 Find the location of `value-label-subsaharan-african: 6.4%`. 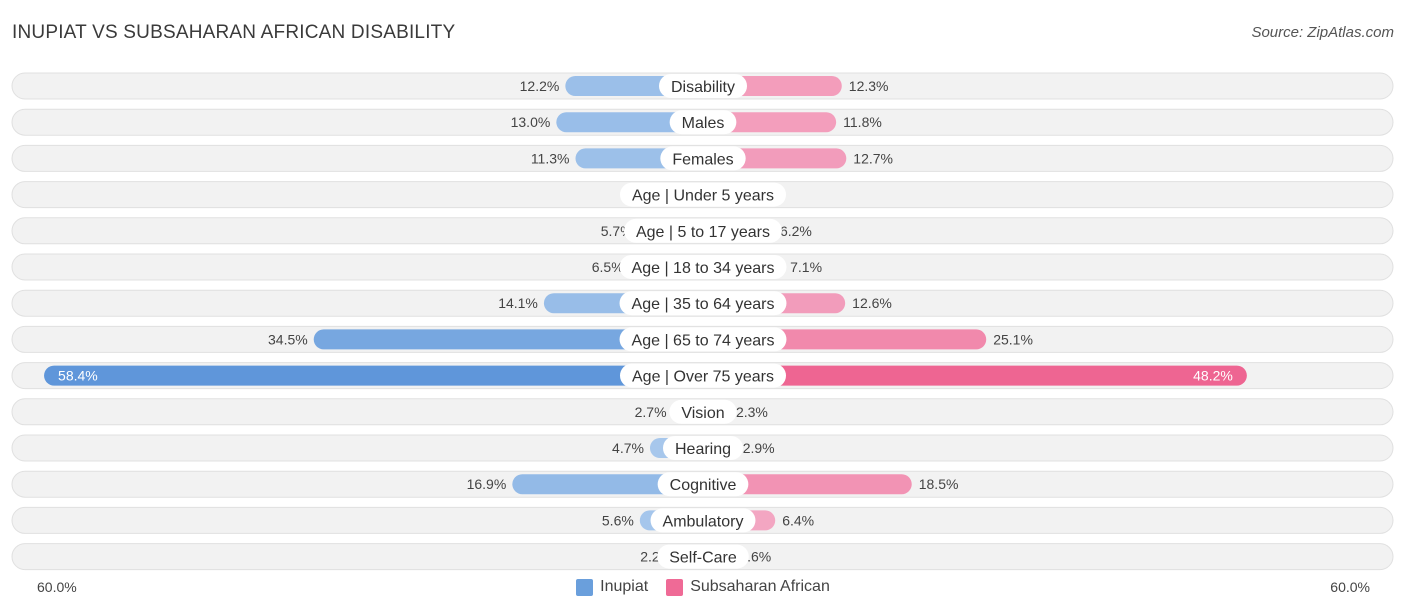

value-label-subsaharan-african: 6.4% is located at coordinates (798, 520).